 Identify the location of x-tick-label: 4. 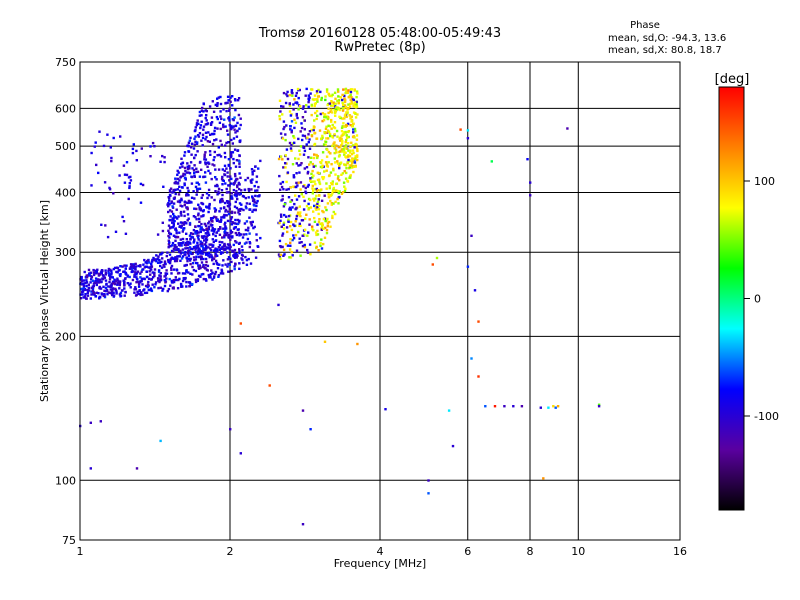
(380, 551).